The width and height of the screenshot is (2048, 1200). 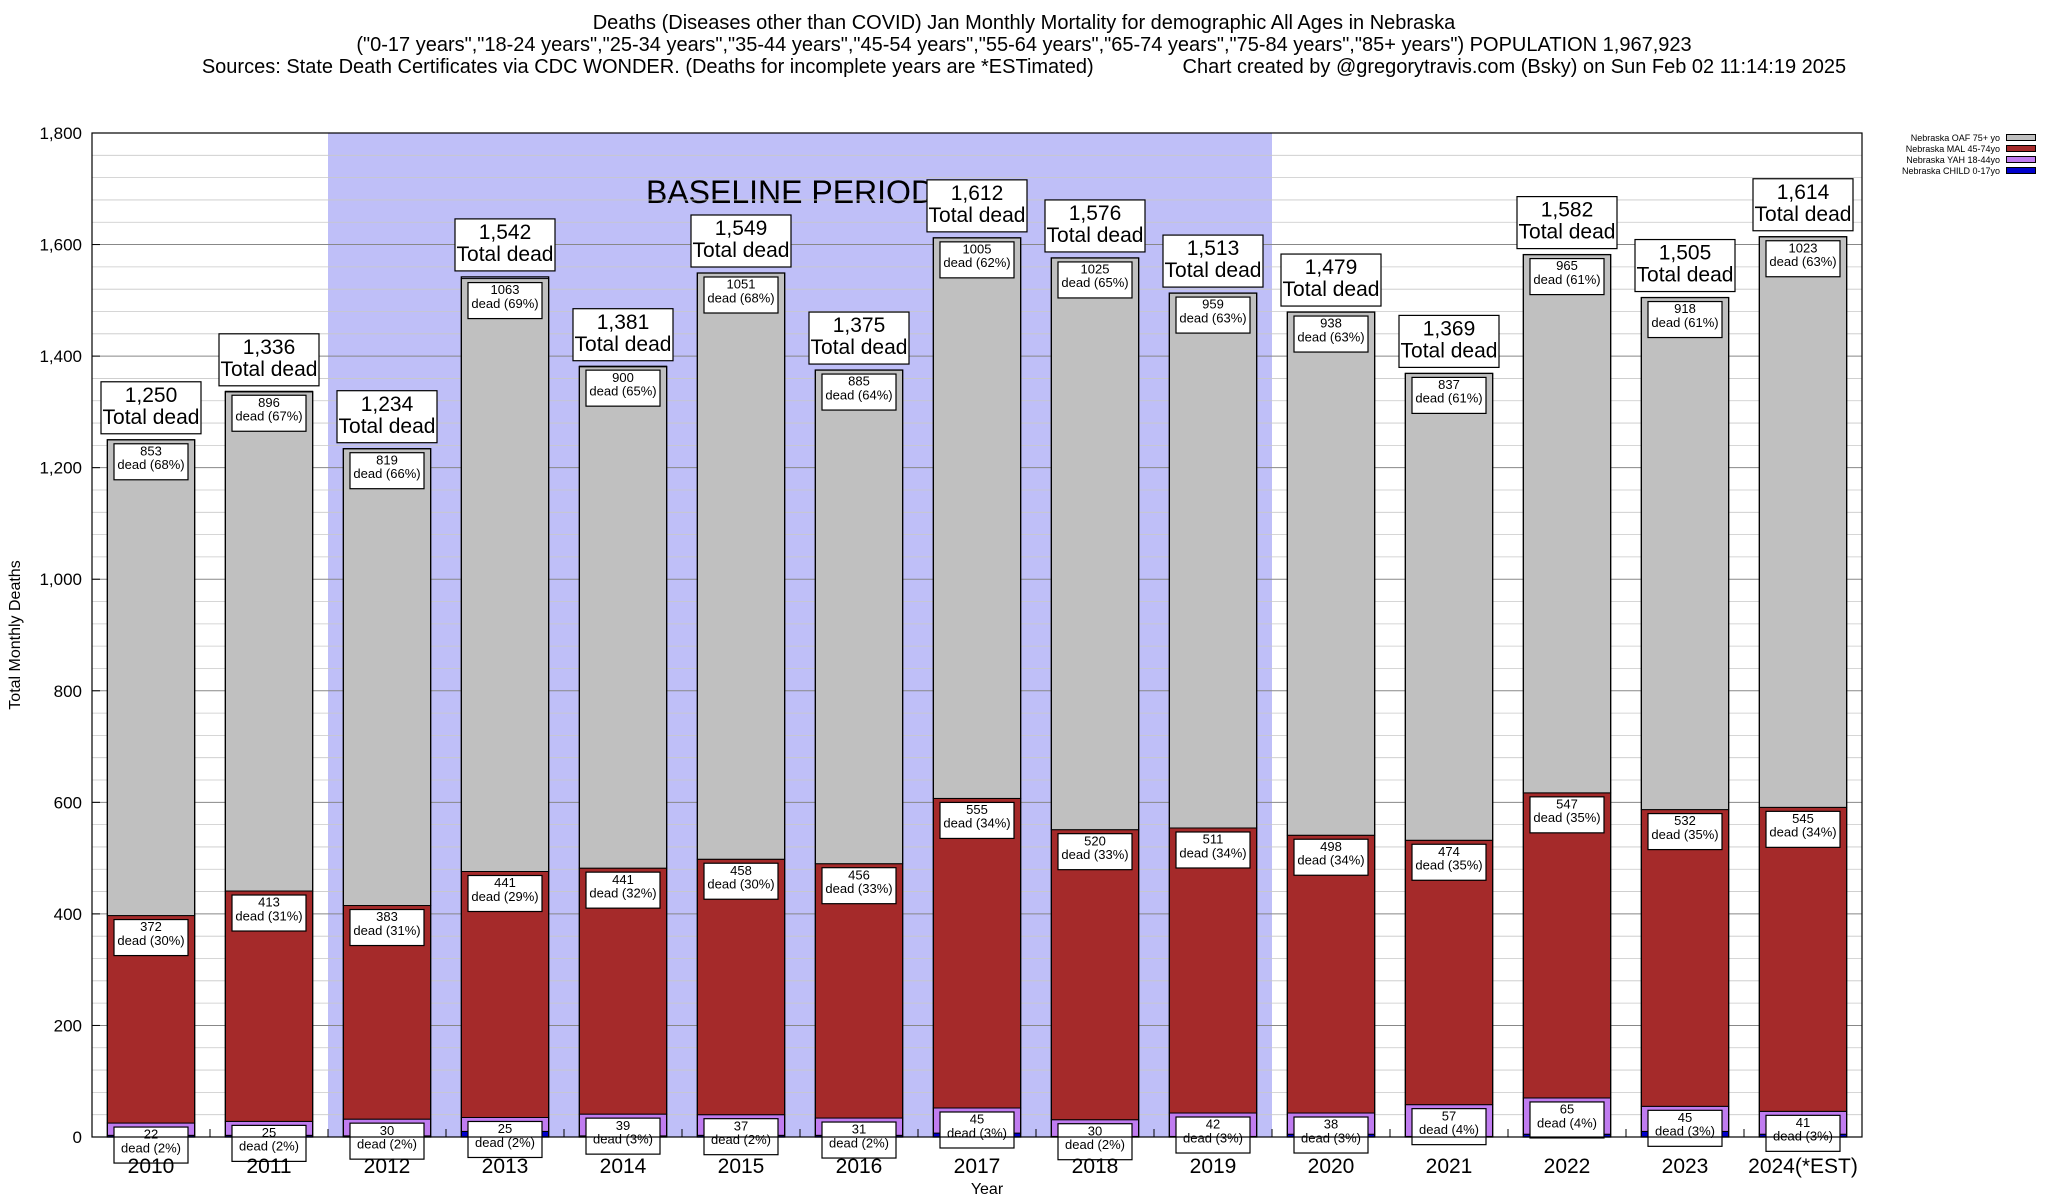 What do you see at coordinates (151, 395) in the screenshot?
I see `total-data-label-text: 1,250` at bounding box center [151, 395].